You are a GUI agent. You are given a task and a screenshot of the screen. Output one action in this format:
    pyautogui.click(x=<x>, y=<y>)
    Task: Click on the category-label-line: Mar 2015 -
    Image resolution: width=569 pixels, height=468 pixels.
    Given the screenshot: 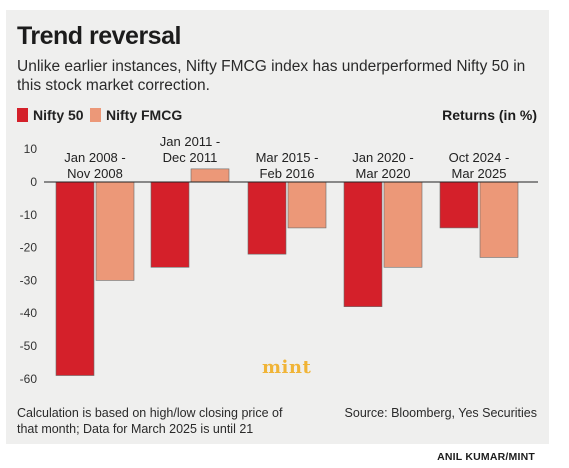 What is the action you would take?
    pyautogui.click(x=287, y=157)
    